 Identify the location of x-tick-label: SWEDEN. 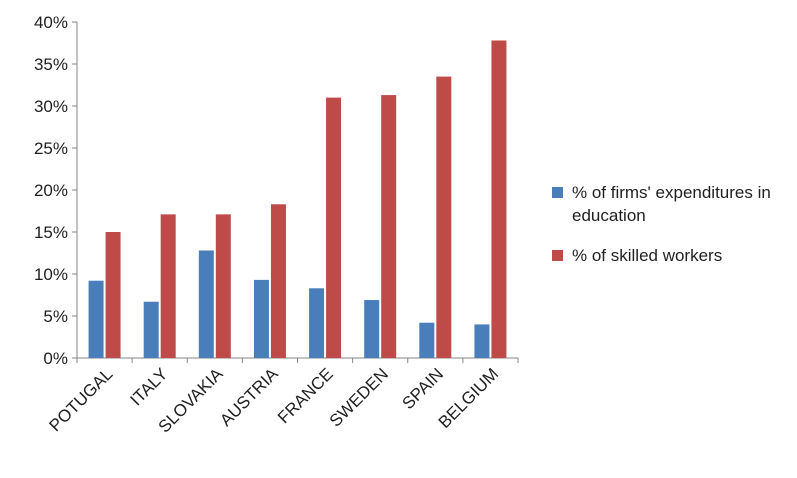
(359, 397).